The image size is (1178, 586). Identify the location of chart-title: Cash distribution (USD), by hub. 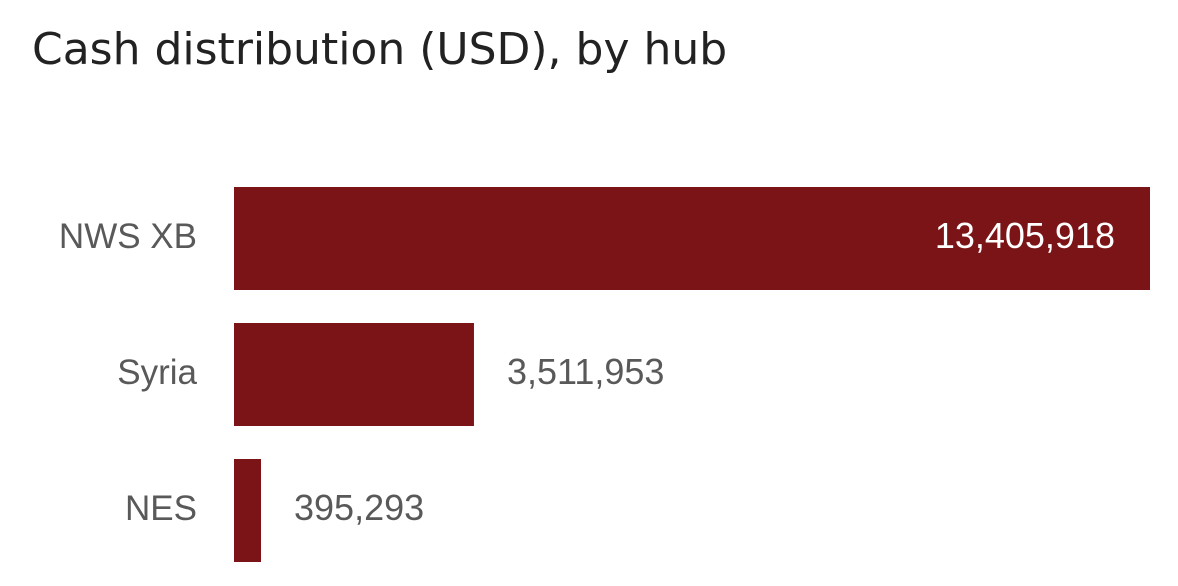
(379, 49).